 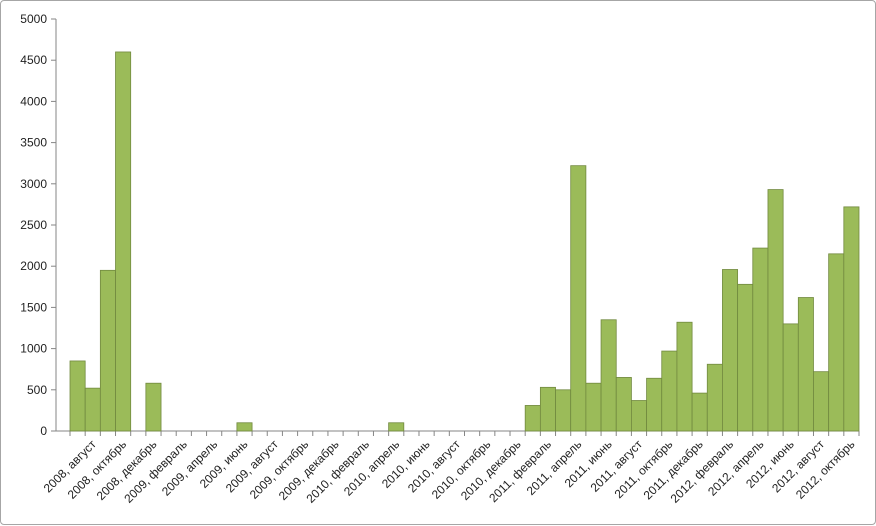 I want to click on y-tick-label: 2000, so click(x=33, y=266).